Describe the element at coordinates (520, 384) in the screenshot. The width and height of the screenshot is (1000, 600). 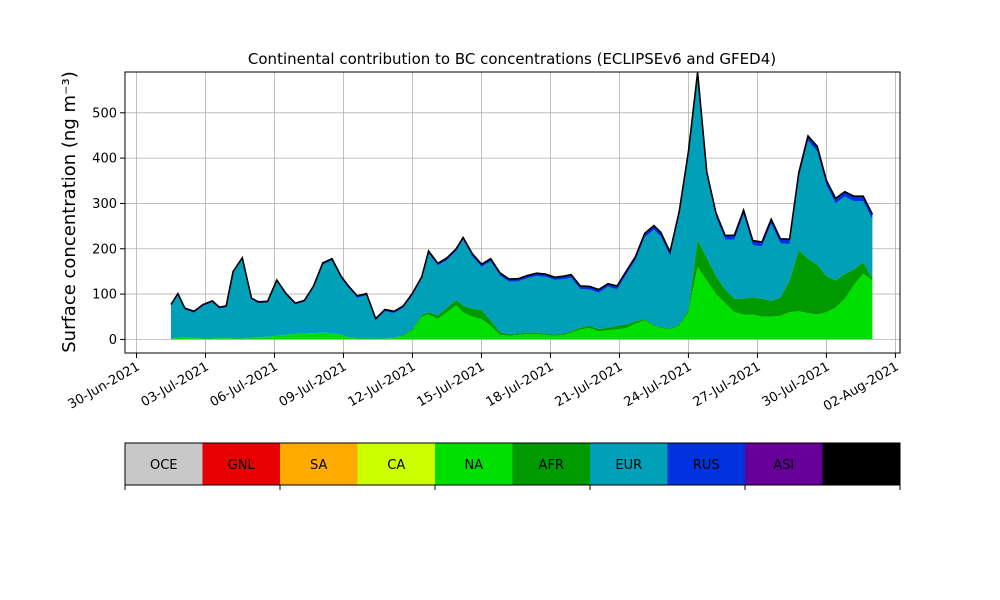
I see `x-tick-label: 18-Jul-2021` at that location.